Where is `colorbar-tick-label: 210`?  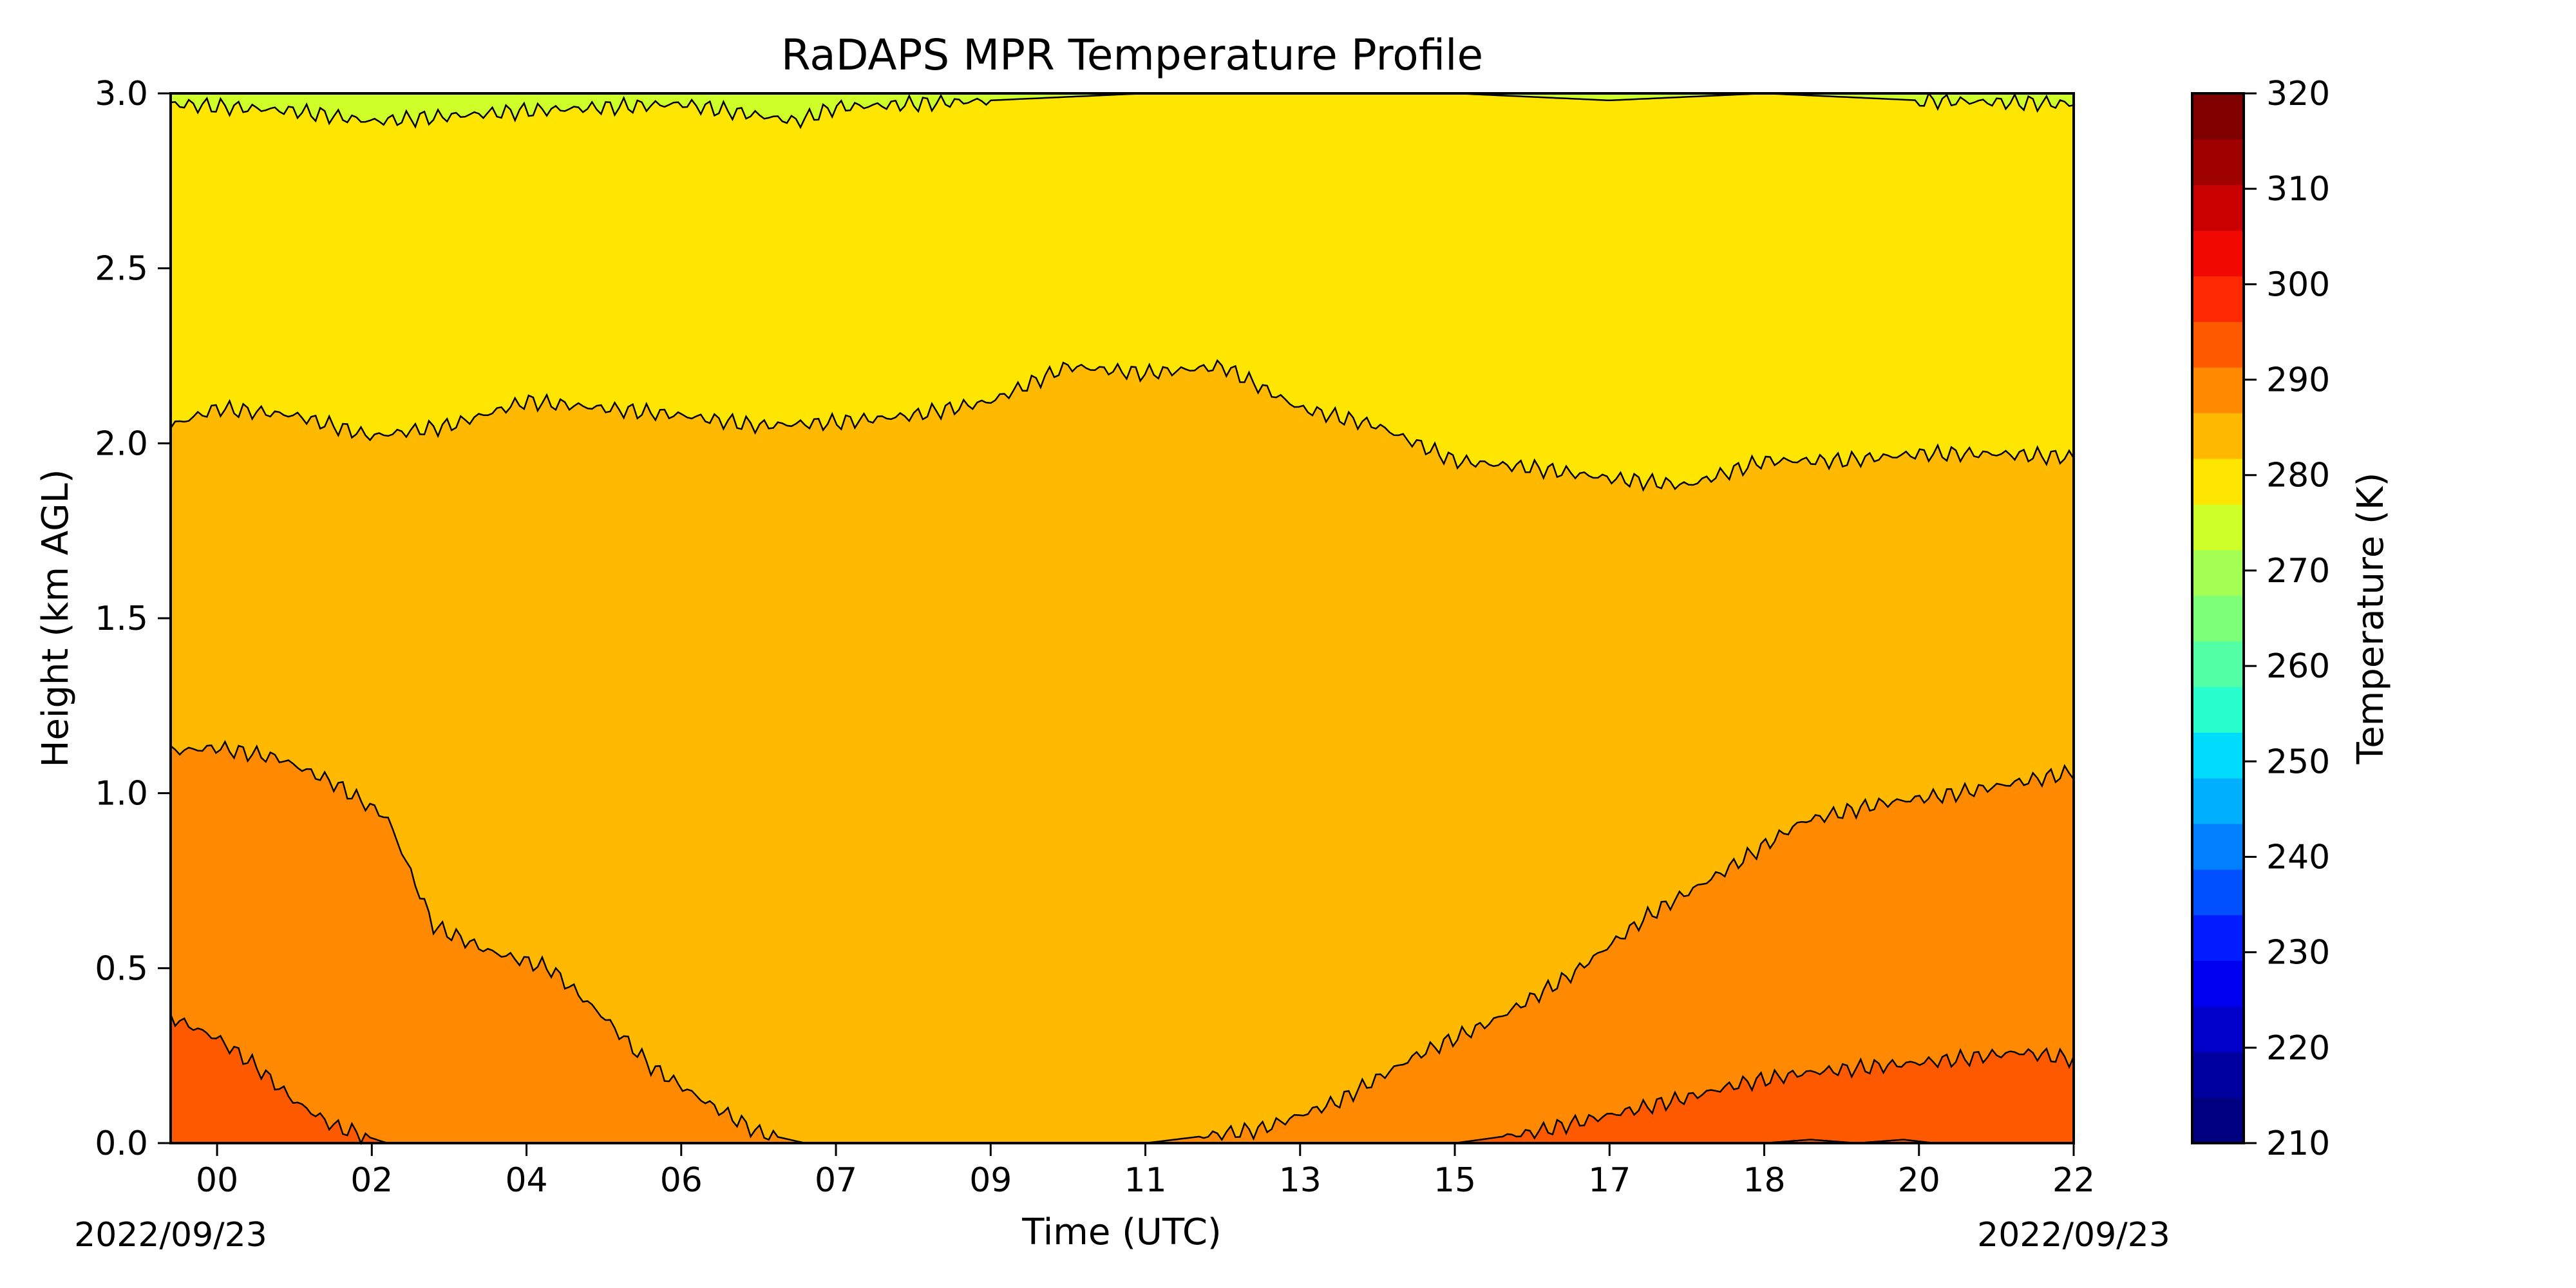 colorbar-tick-label: 210 is located at coordinates (2298, 1143).